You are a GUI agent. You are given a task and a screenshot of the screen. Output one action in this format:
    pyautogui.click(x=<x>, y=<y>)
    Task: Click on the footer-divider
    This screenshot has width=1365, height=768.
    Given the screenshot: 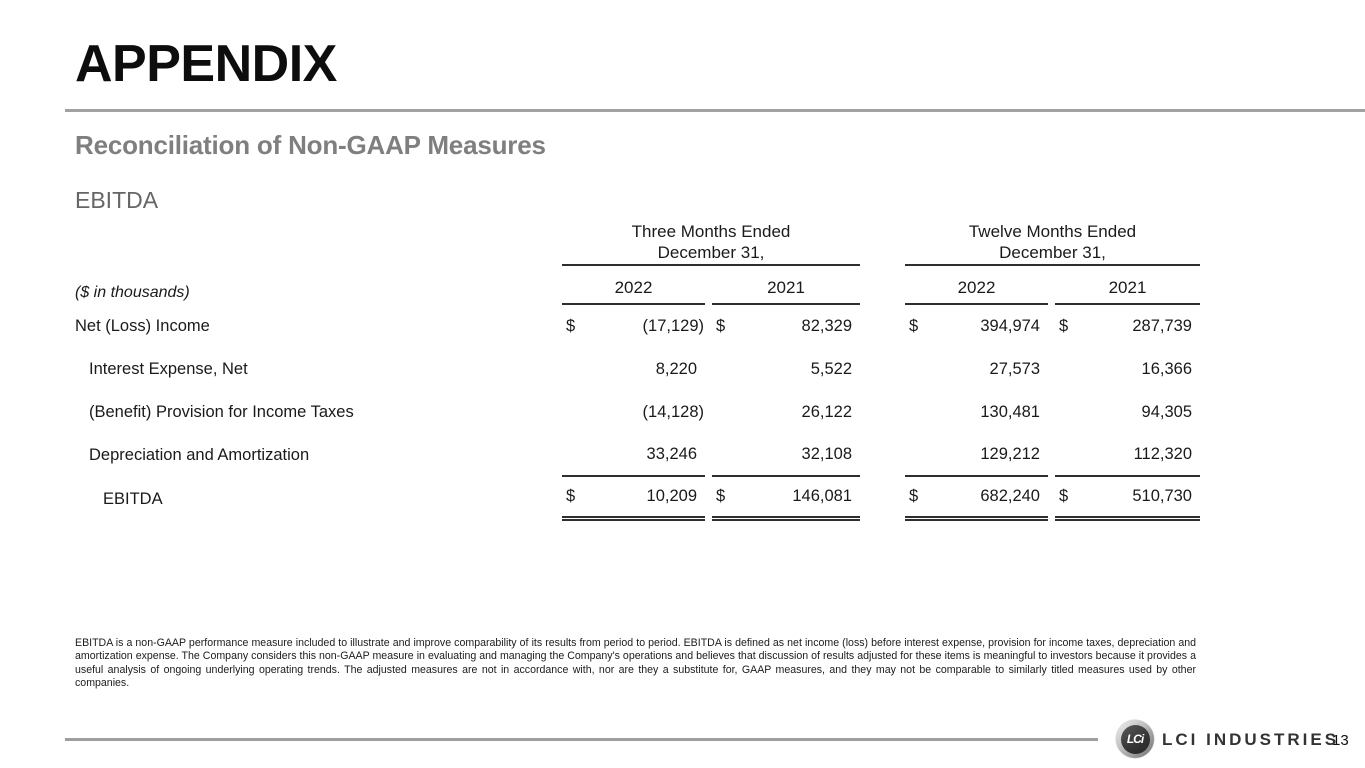 What is the action you would take?
    pyautogui.click(x=581, y=739)
    